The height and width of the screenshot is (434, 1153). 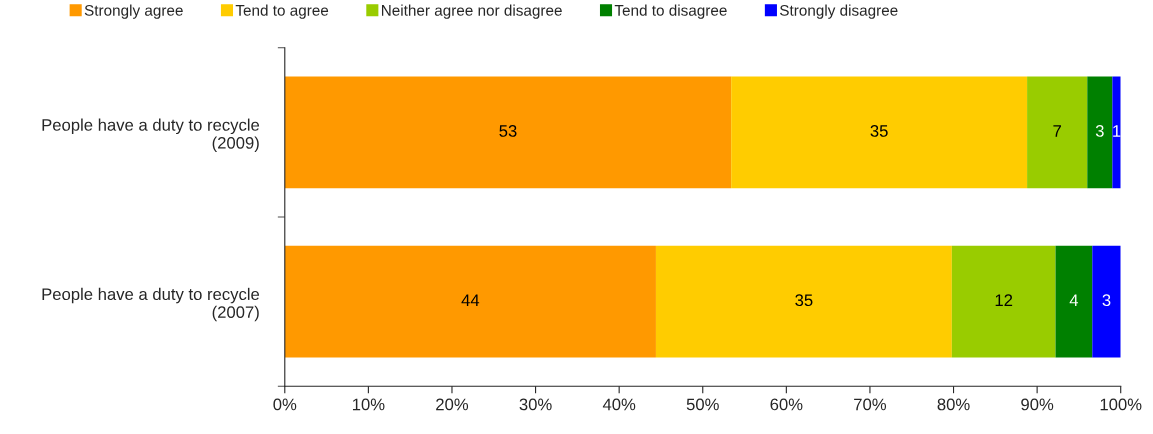 What do you see at coordinates (471, 11) in the screenshot?
I see `legend-label: Neither agree nor disagree` at bounding box center [471, 11].